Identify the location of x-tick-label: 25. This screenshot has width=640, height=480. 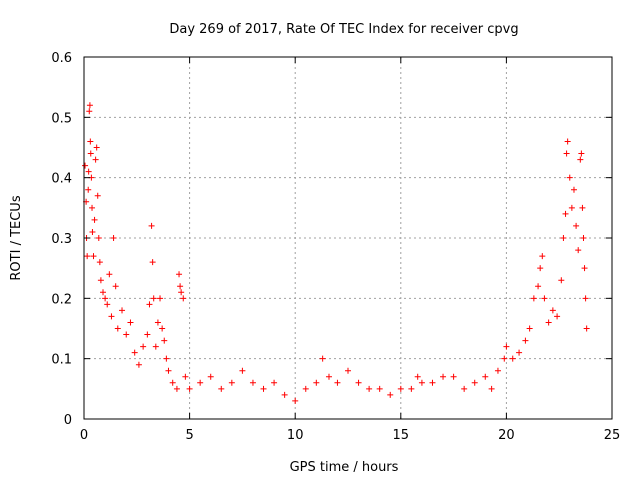
(612, 435).